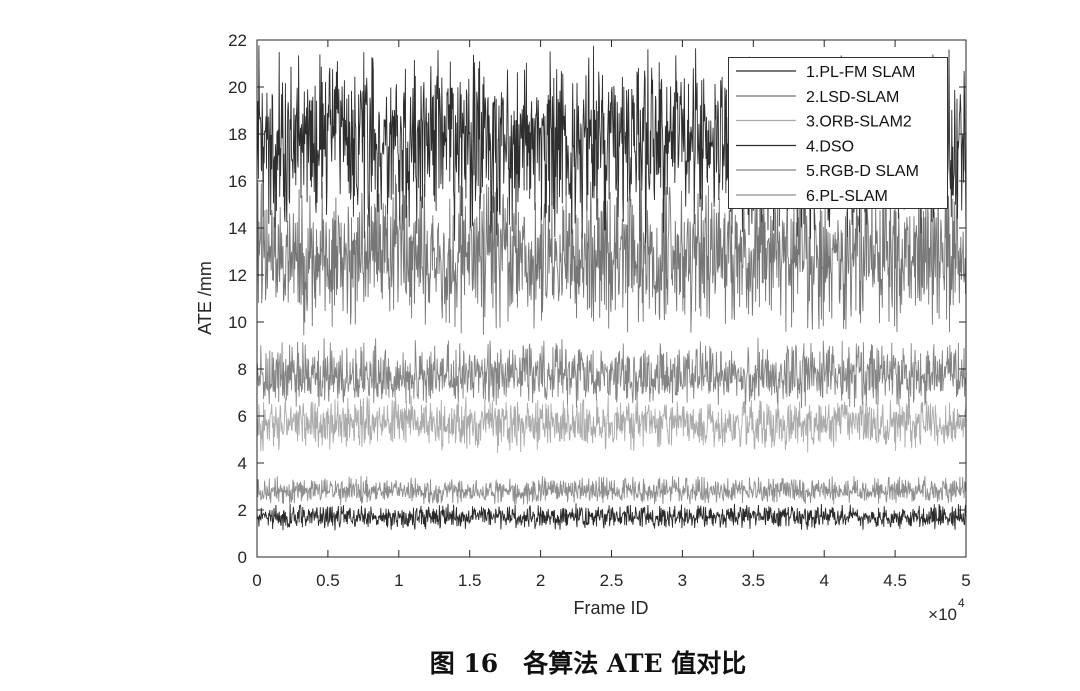  I want to click on legend-item: 1.PL-FM SLAM, so click(825, 72).